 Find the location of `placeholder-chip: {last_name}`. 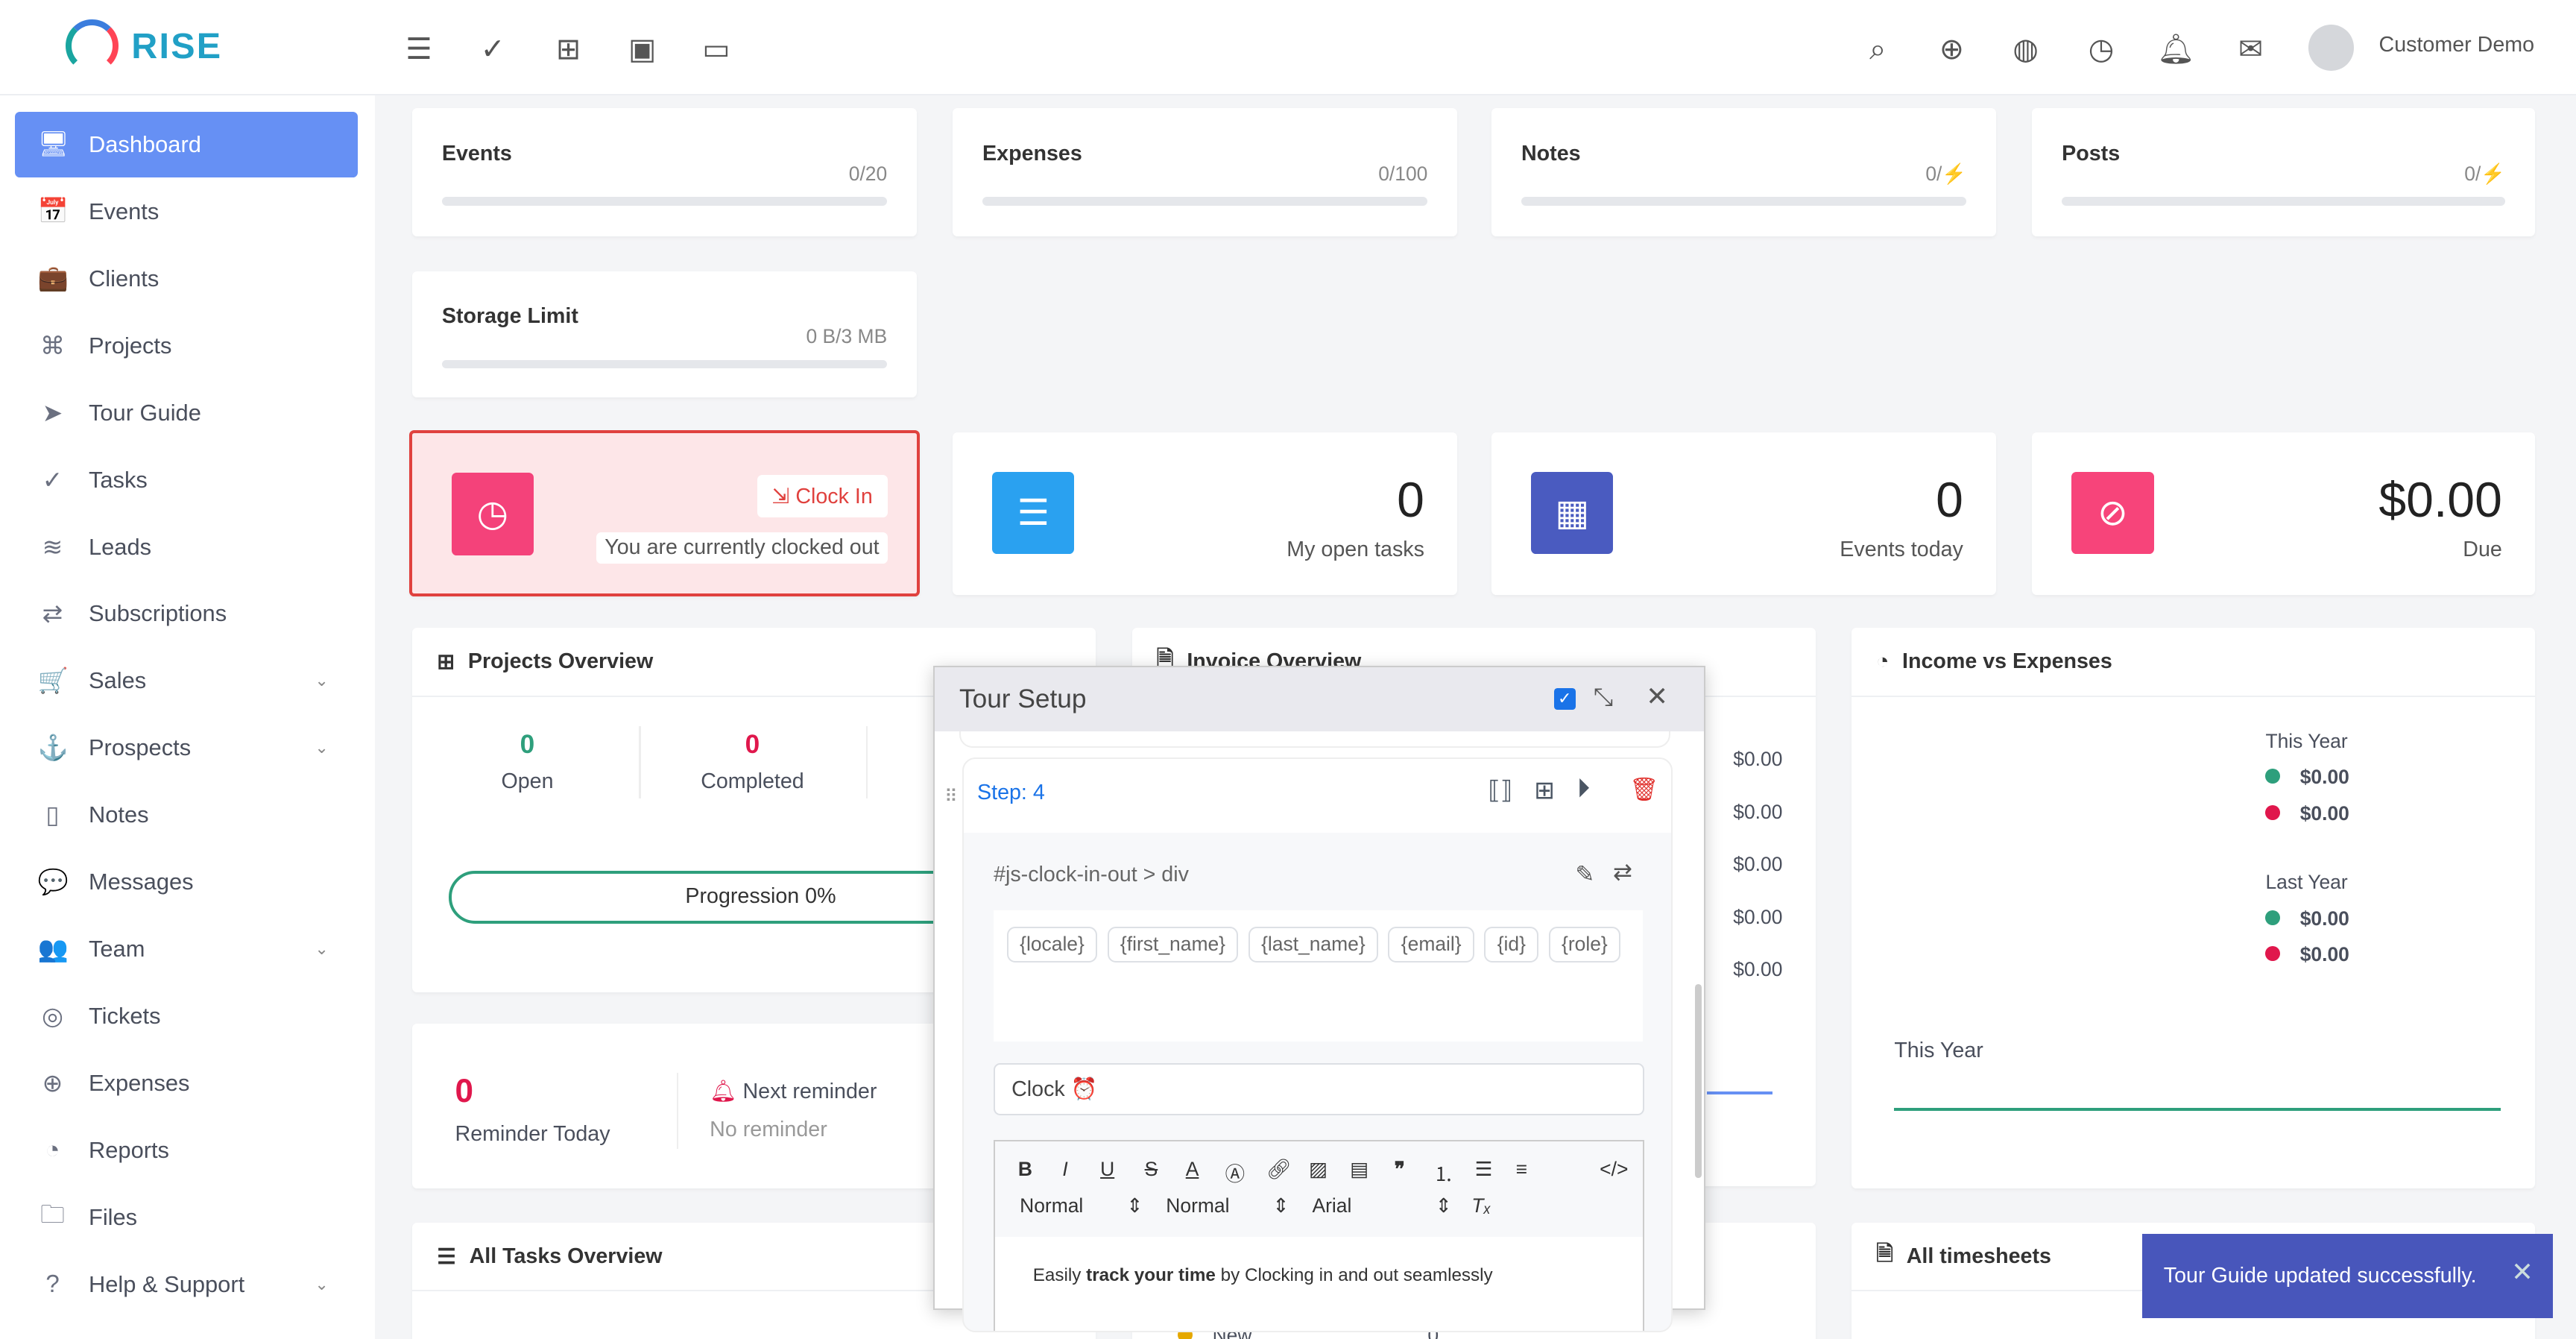

placeholder-chip: {last_name} is located at coordinates (1313, 944).